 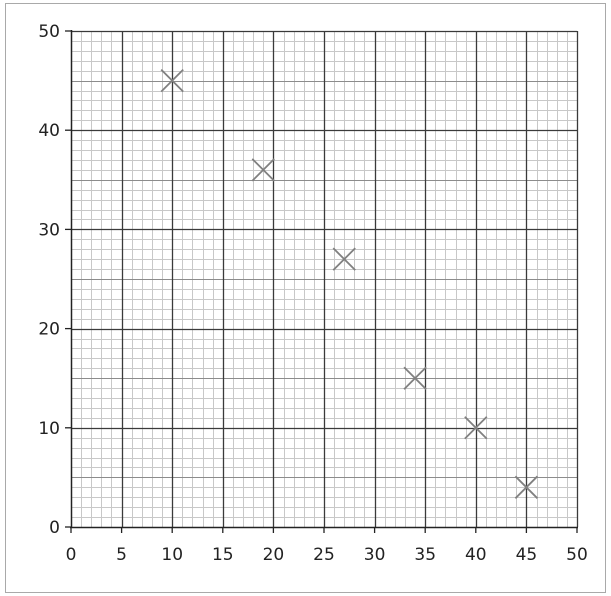 What do you see at coordinates (121, 555) in the screenshot?
I see `x-tick-label: 5` at bounding box center [121, 555].